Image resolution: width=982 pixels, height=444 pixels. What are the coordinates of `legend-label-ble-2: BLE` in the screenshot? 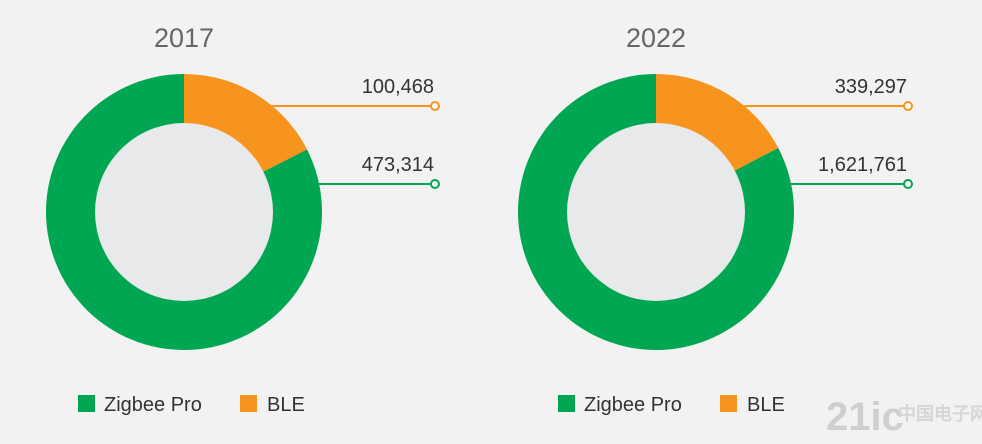 It's located at (766, 405).